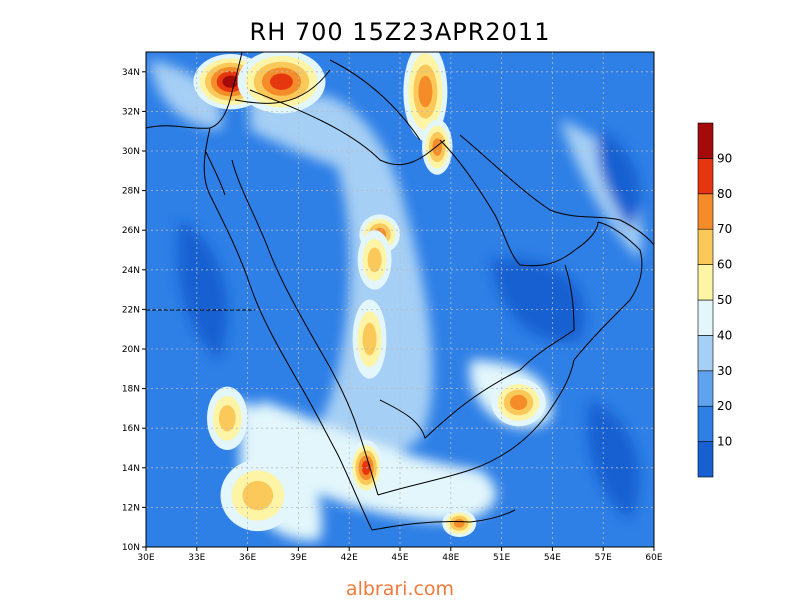 The height and width of the screenshot is (600, 800). What do you see at coordinates (131, 112) in the screenshot?
I see `y-tick-label: 32N` at bounding box center [131, 112].